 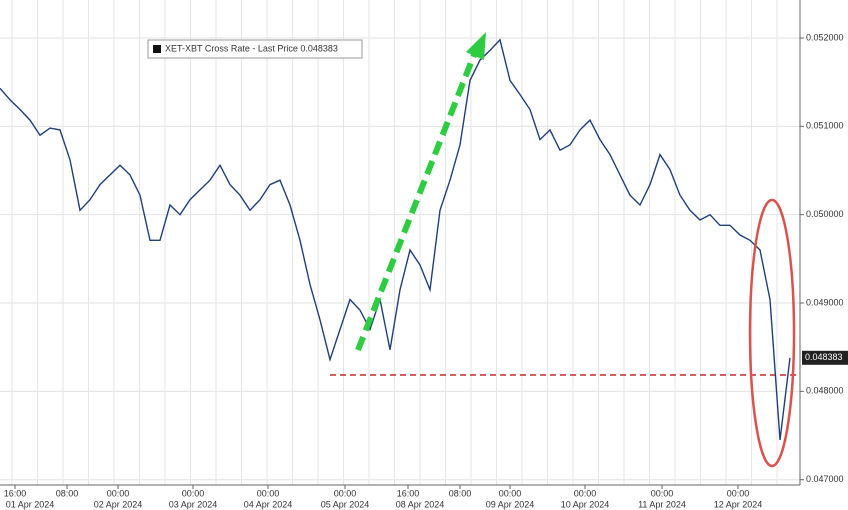 I want to click on last-price-box, so click(x=825, y=357).